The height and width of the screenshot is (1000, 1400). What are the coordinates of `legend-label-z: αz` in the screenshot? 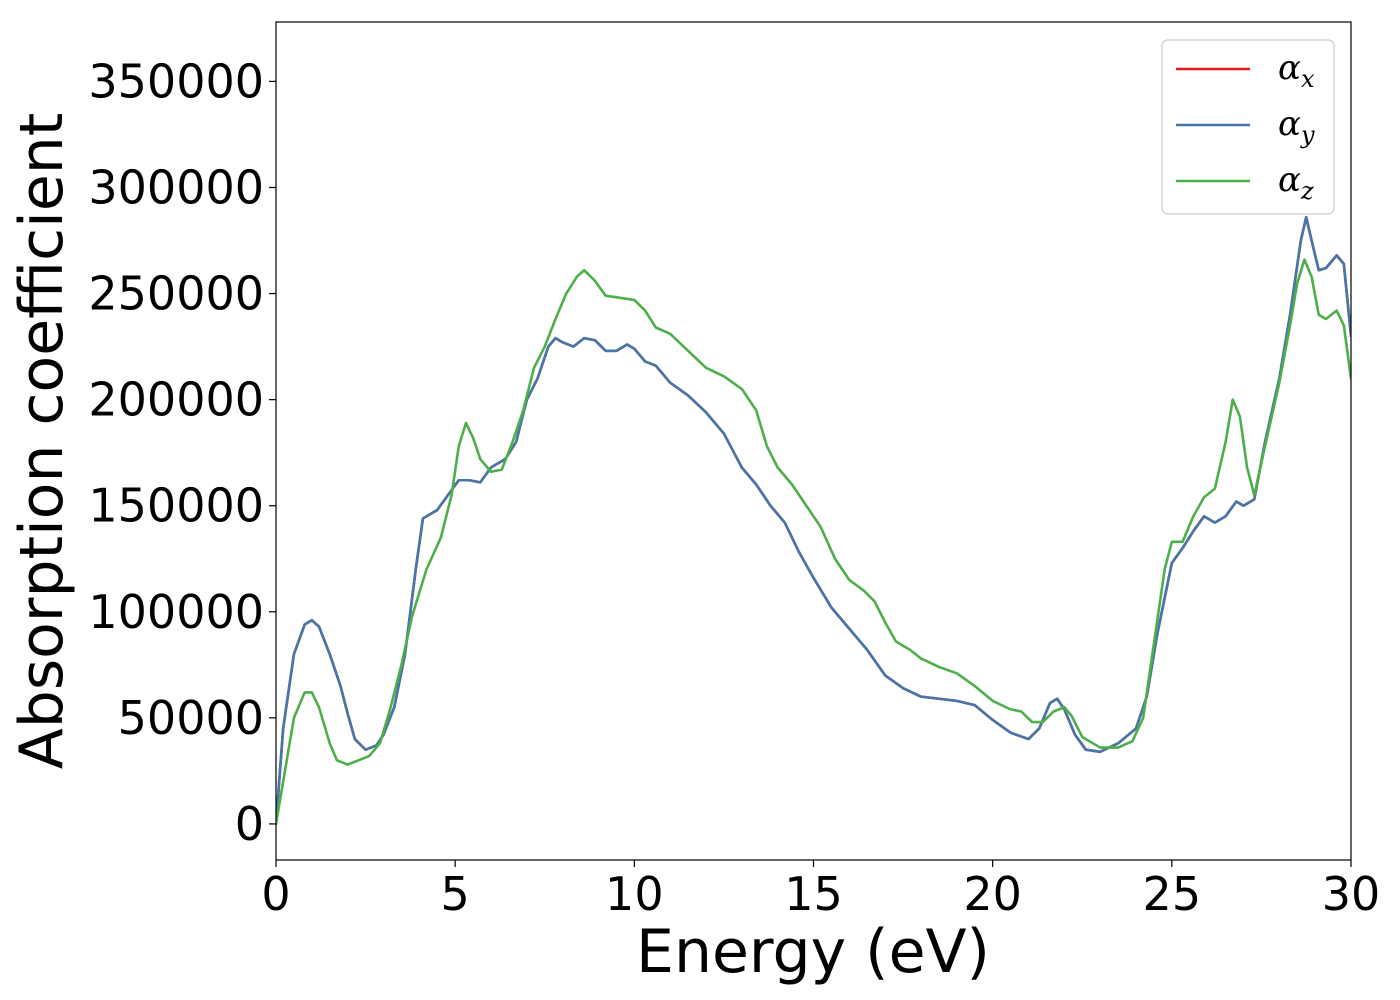 It's located at (1296, 182).